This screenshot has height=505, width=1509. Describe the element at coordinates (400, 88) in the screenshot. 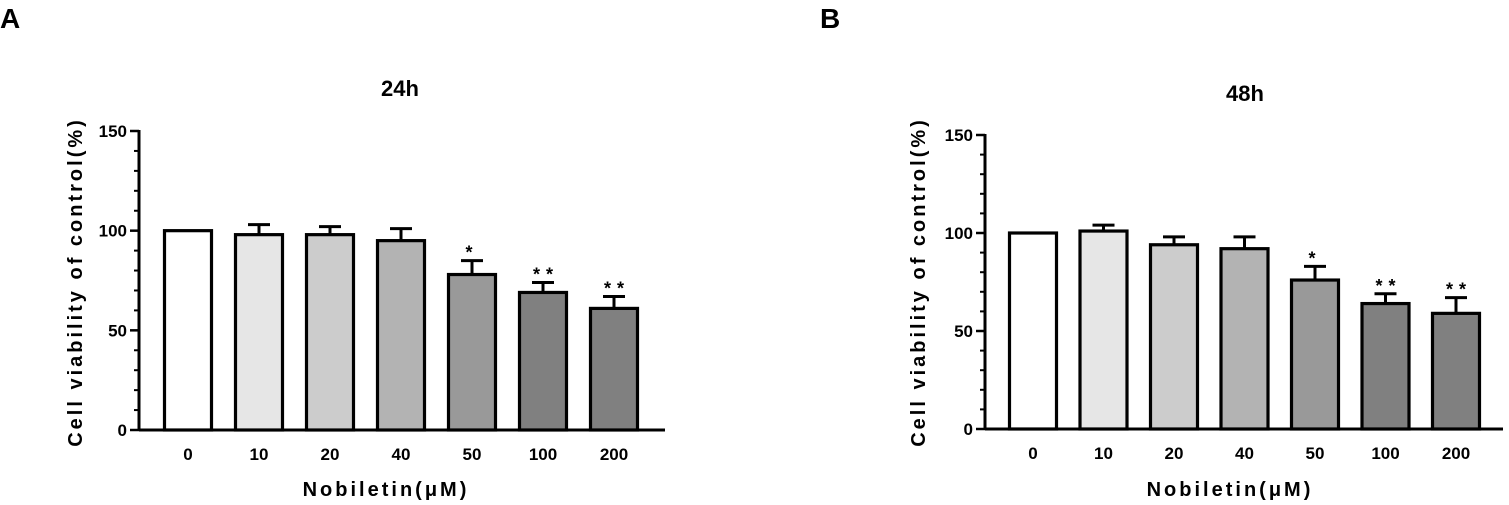

I see `chart-title-24h: 24h` at that location.